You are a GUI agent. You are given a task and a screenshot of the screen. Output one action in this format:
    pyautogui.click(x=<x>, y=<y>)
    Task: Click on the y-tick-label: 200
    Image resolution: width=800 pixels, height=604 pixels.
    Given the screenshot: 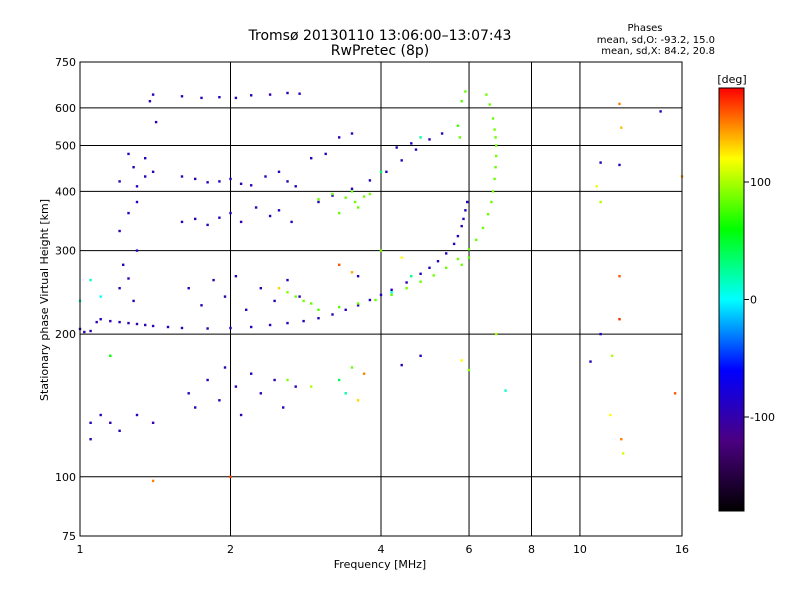 What is the action you would take?
    pyautogui.click(x=65, y=334)
    